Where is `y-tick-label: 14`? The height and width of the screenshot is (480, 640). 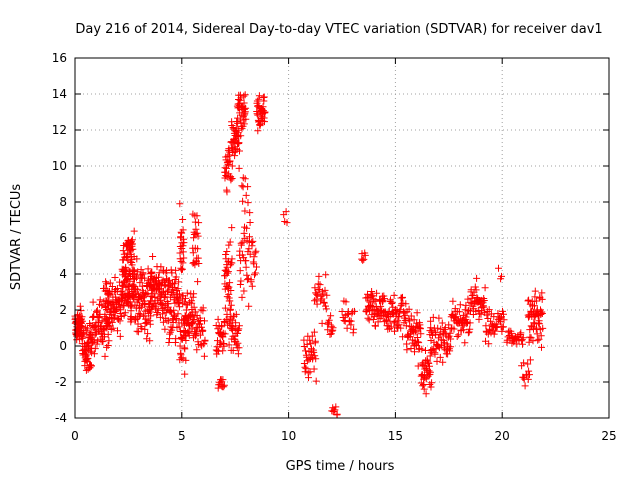 y-tick-label: 14 is located at coordinates (59, 94).